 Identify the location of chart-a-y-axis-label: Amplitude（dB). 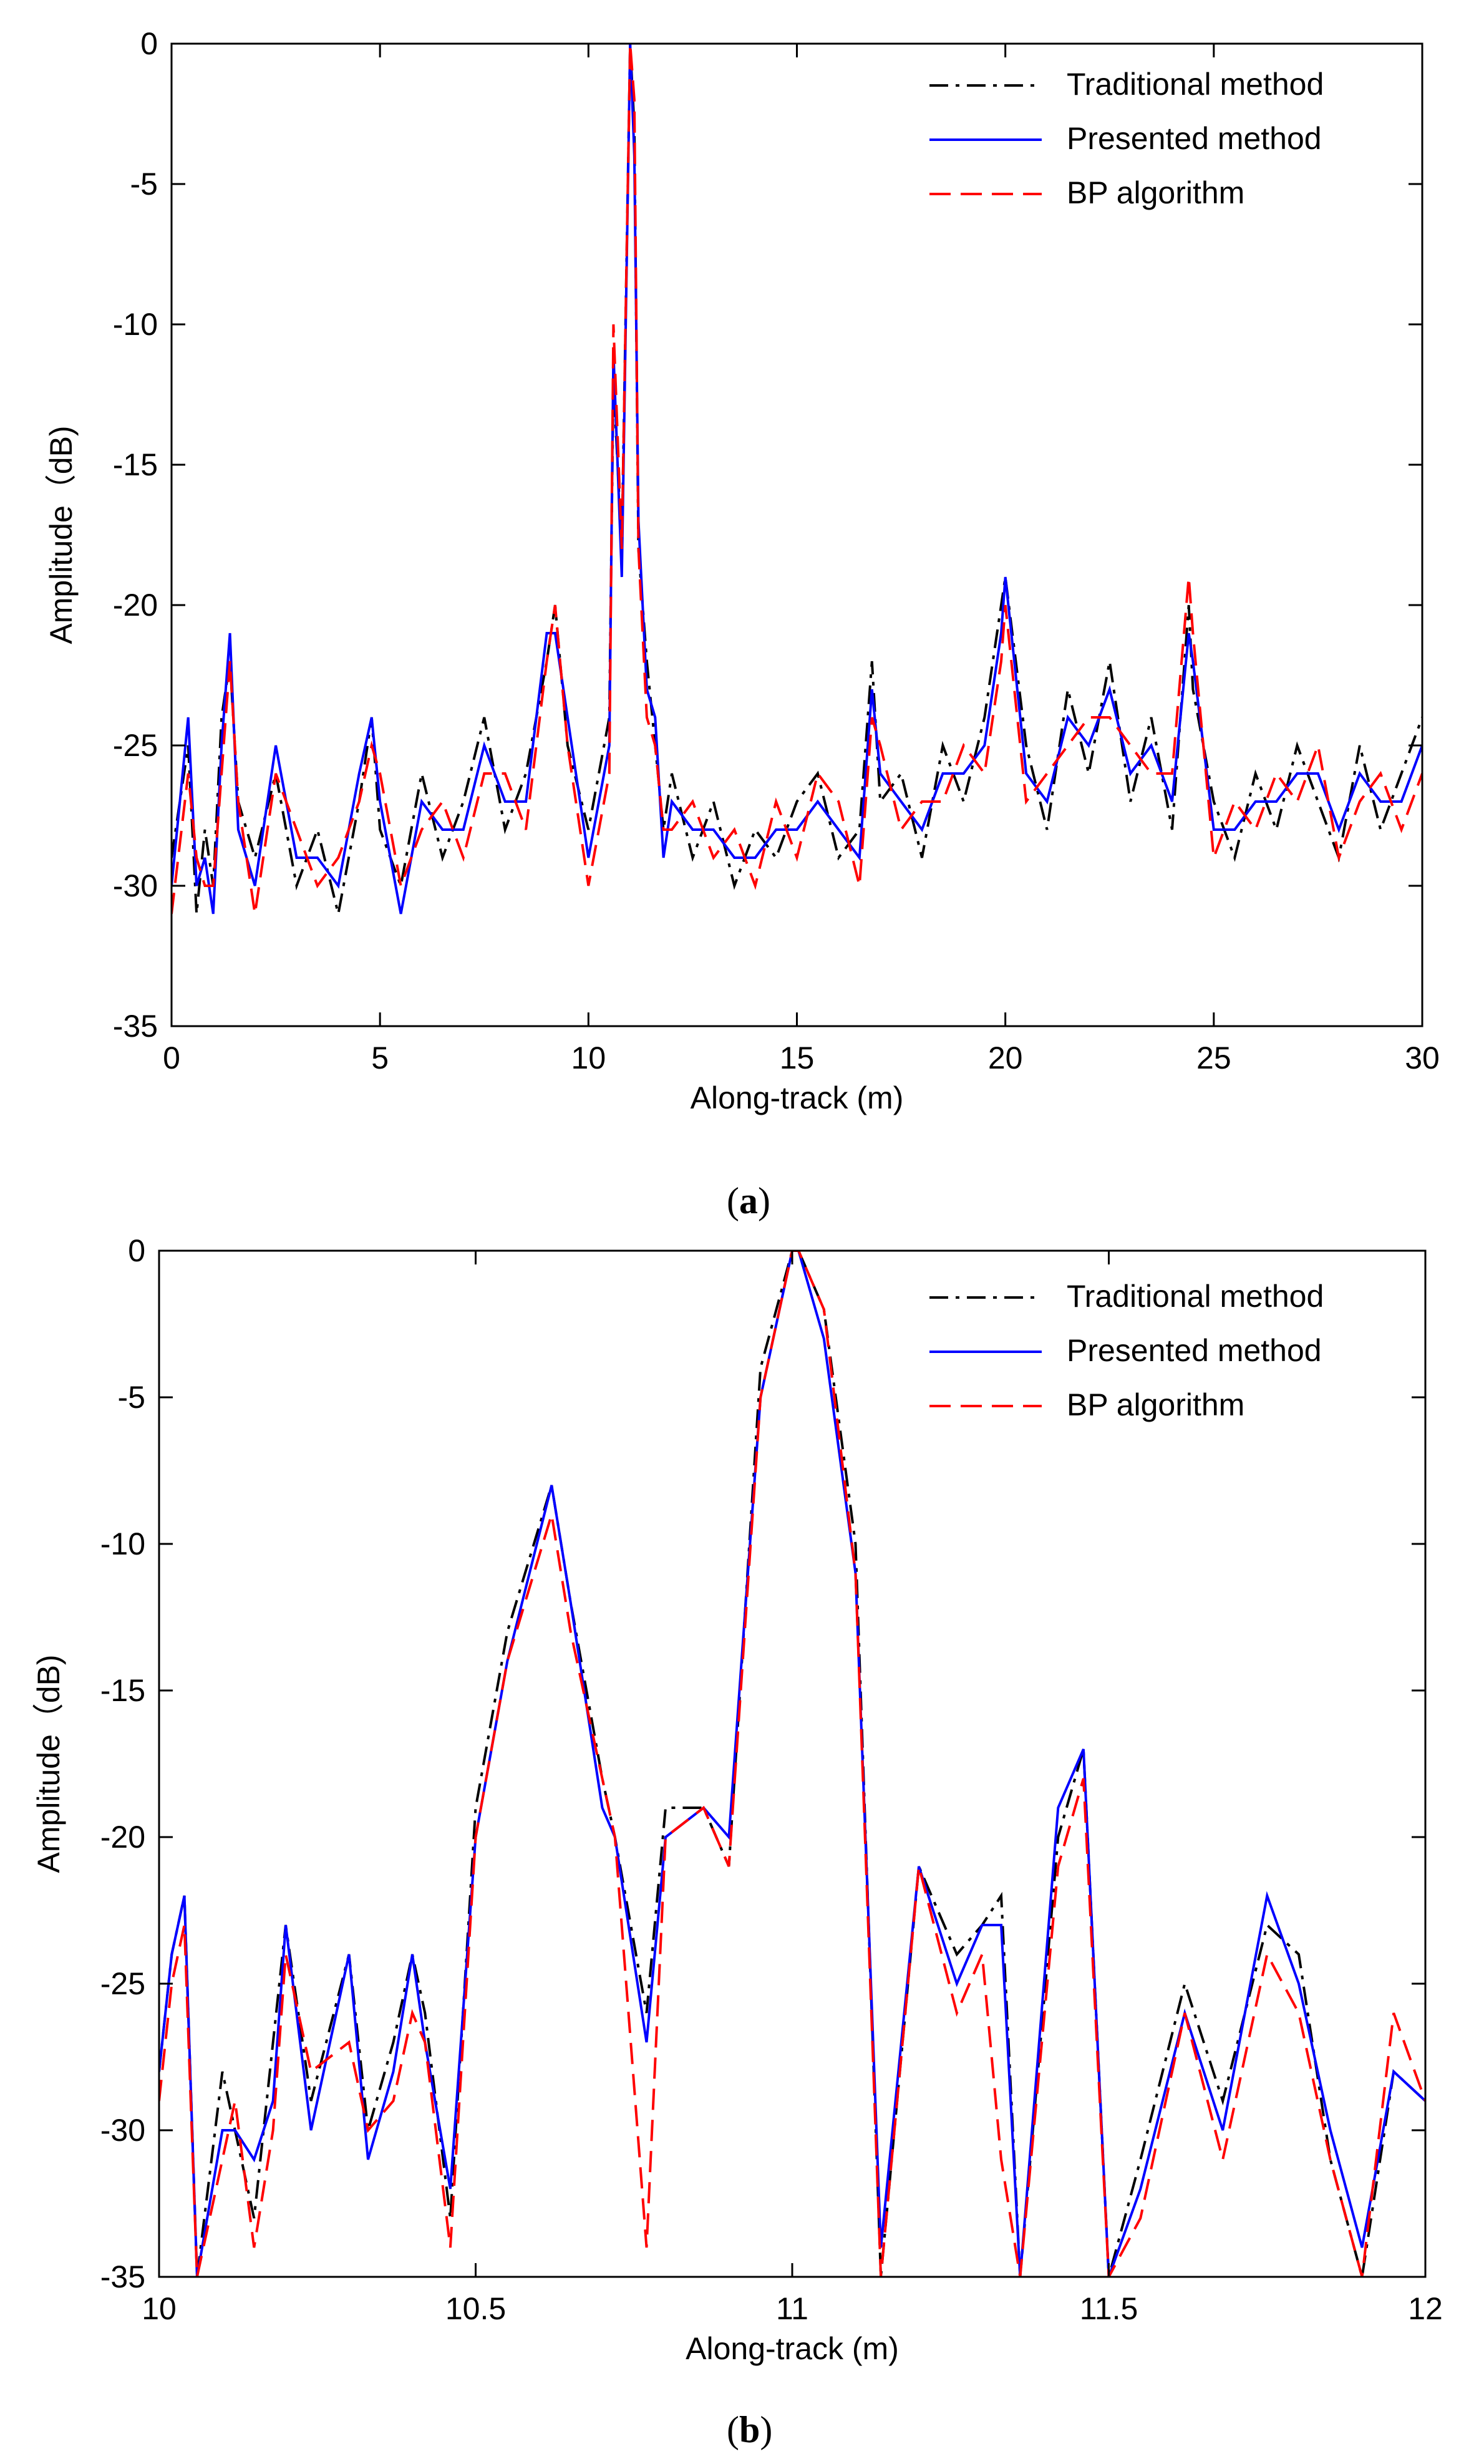
(61, 534).